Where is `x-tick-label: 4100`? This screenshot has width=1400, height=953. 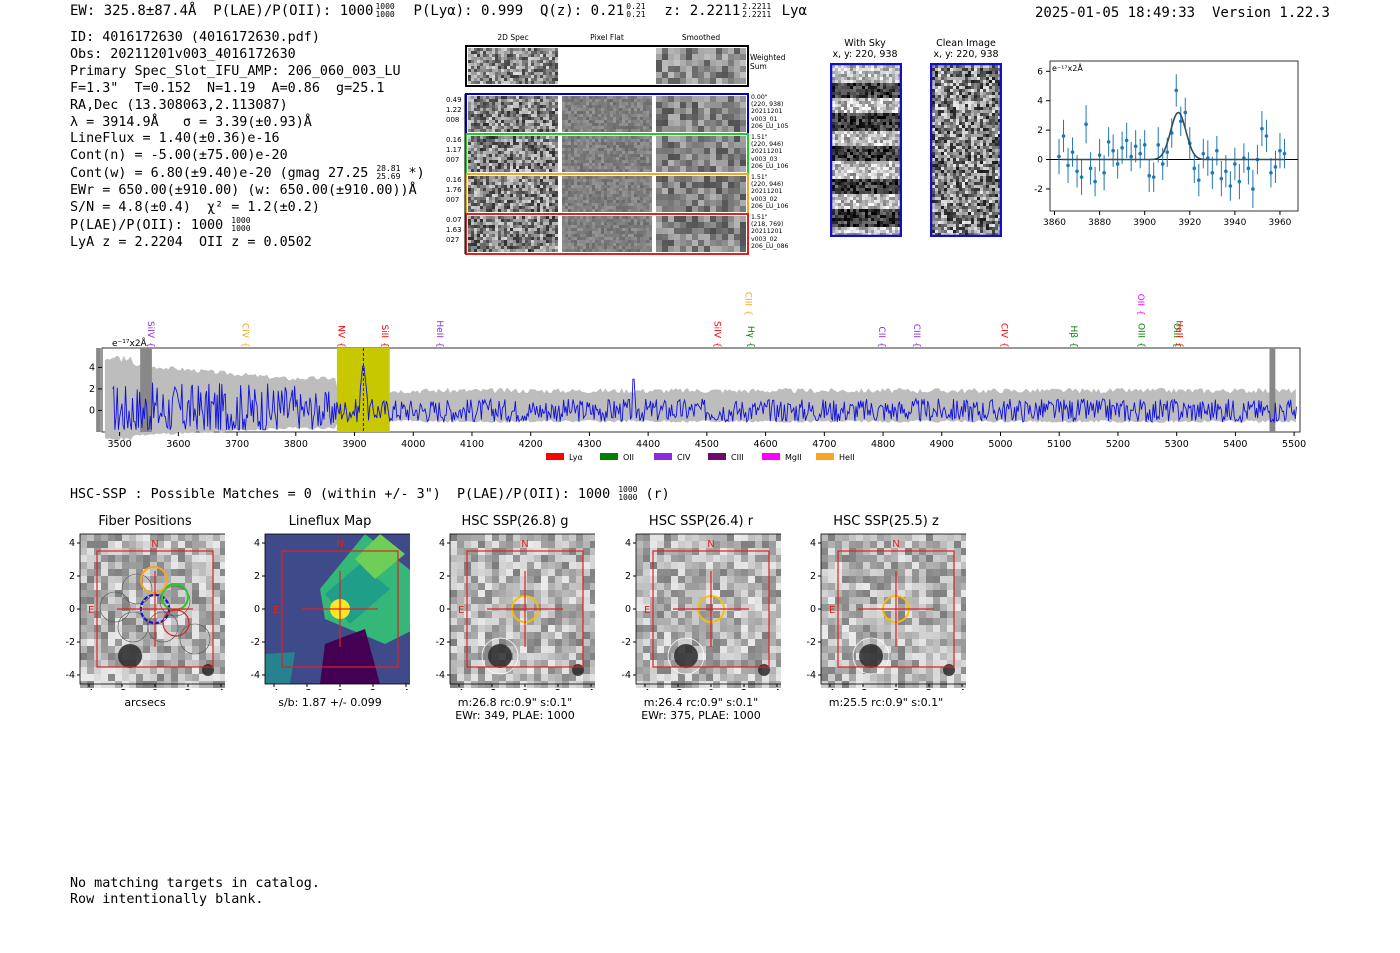 x-tick-label: 4100 is located at coordinates (472, 444).